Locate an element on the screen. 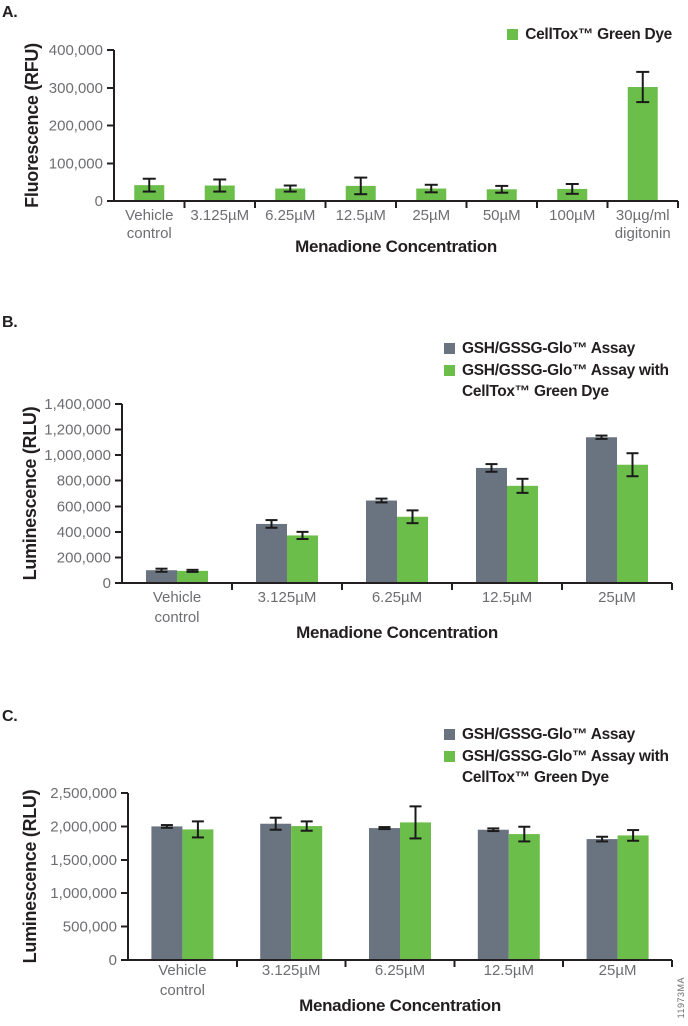 The width and height of the screenshot is (688, 1026). y-axis-tick-label: 1,400,000 is located at coordinates (77, 404).